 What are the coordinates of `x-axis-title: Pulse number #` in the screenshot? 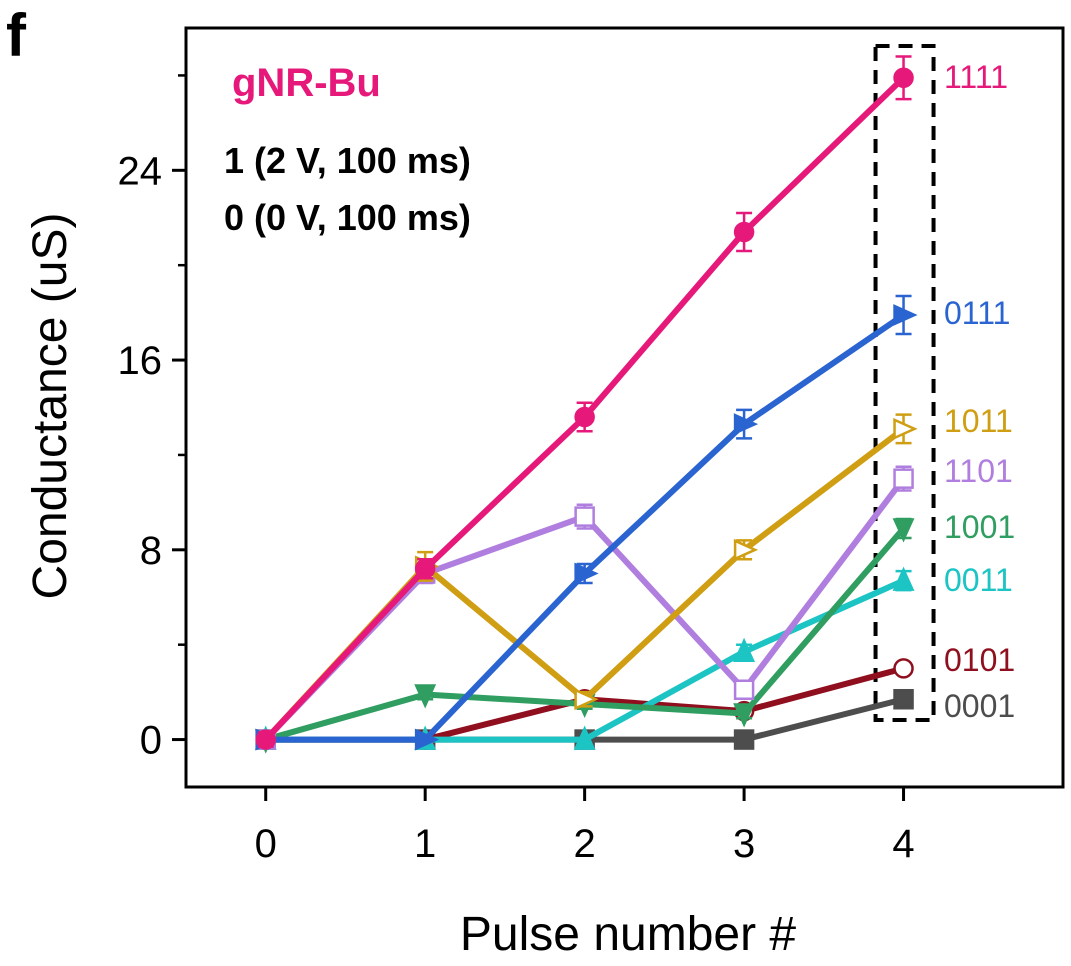 It's located at (628, 934).